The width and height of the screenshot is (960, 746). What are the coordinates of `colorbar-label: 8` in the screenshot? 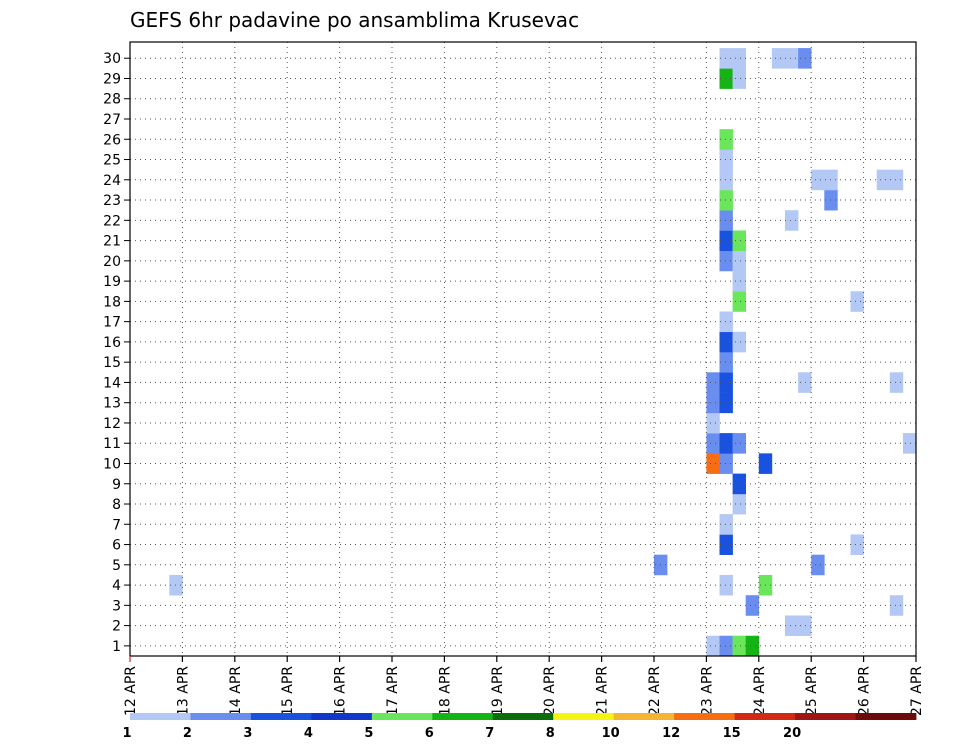 It's located at (550, 733).